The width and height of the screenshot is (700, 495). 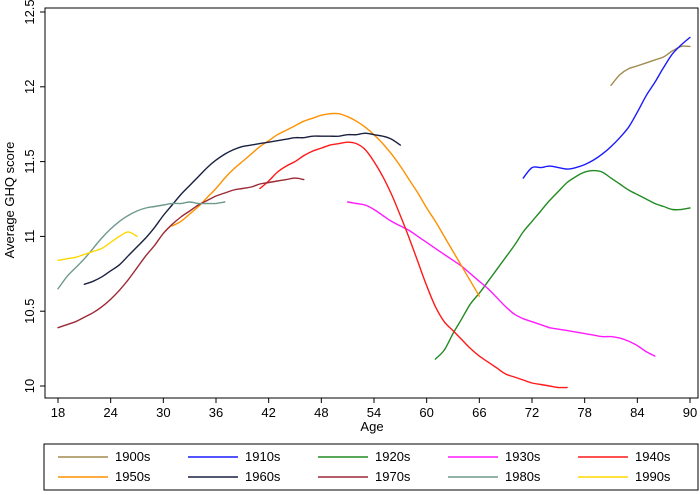 I want to click on x-tick-label: 54, so click(x=374, y=412).